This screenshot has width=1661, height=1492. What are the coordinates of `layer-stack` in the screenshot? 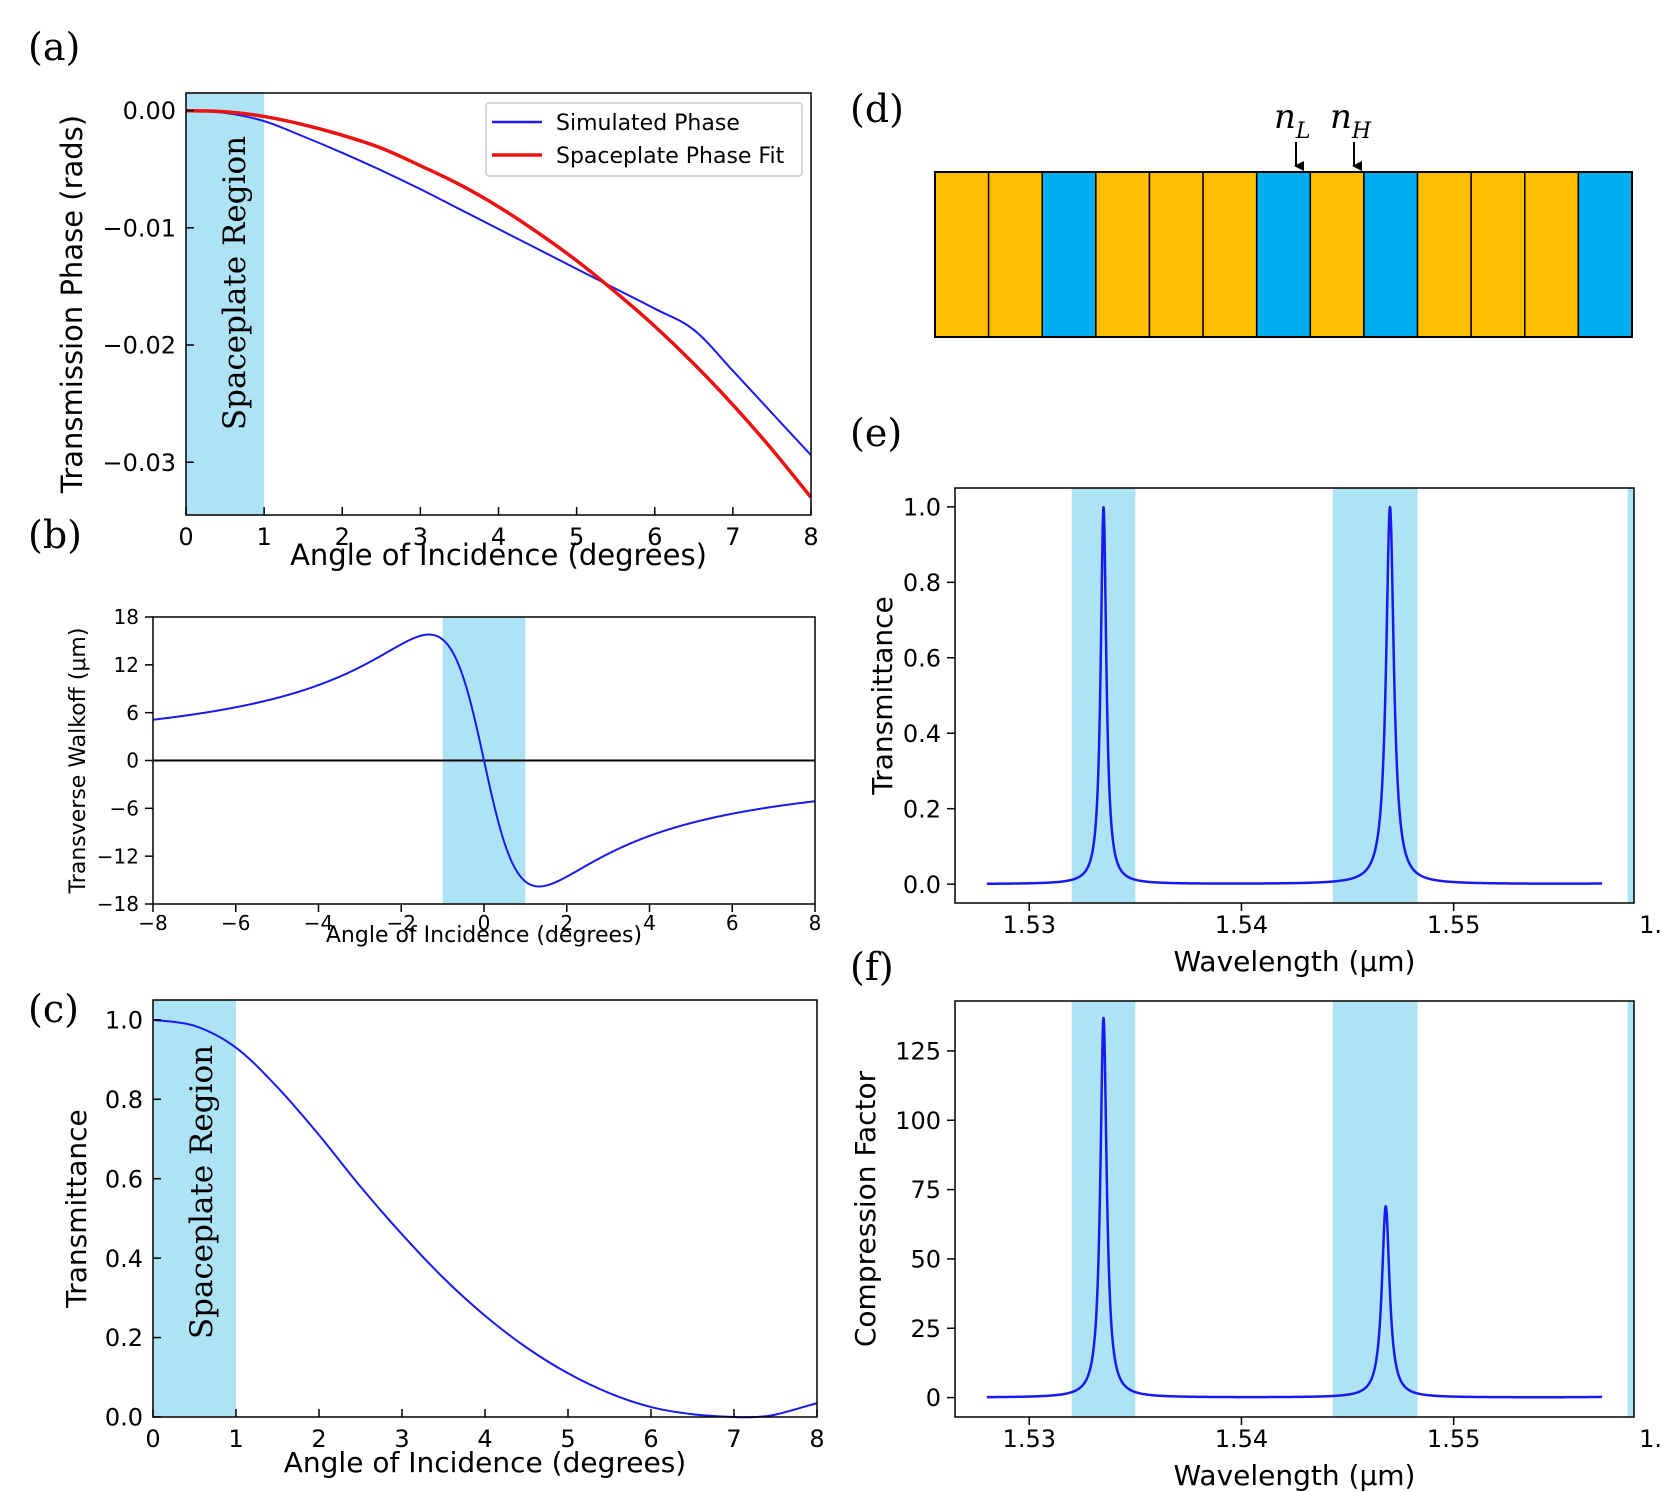 It's located at (1283, 254).